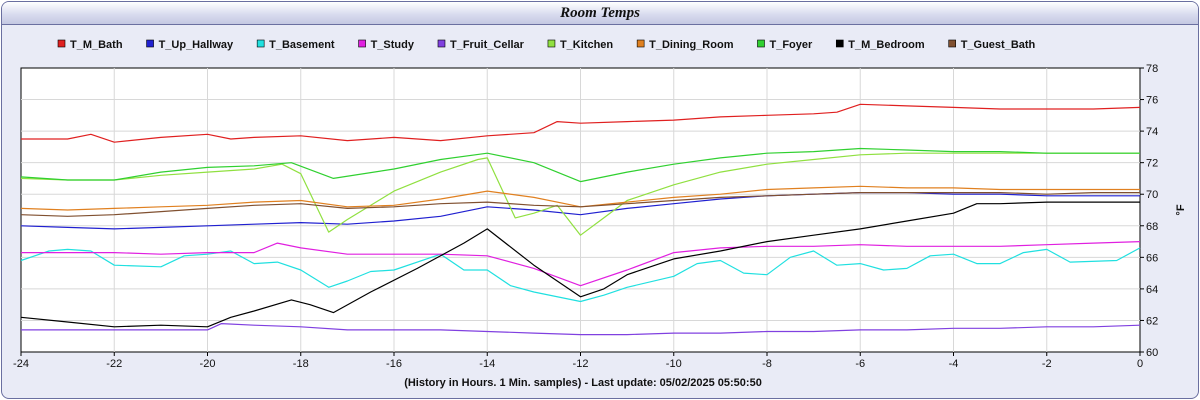  Describe the element at coordinates (581, 364) in the screenshot. I see `x-tick-label: -12` at that location.